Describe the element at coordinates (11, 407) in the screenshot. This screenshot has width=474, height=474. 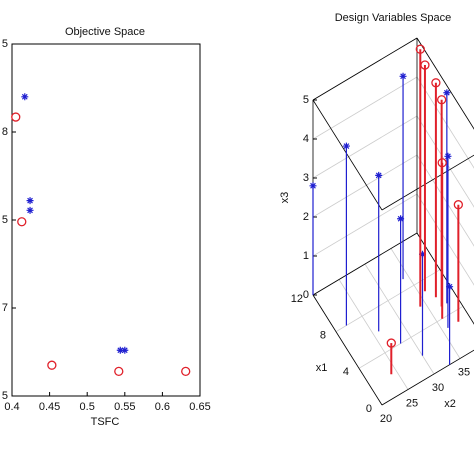
I see `x-tick-label: 0.4` at that location.